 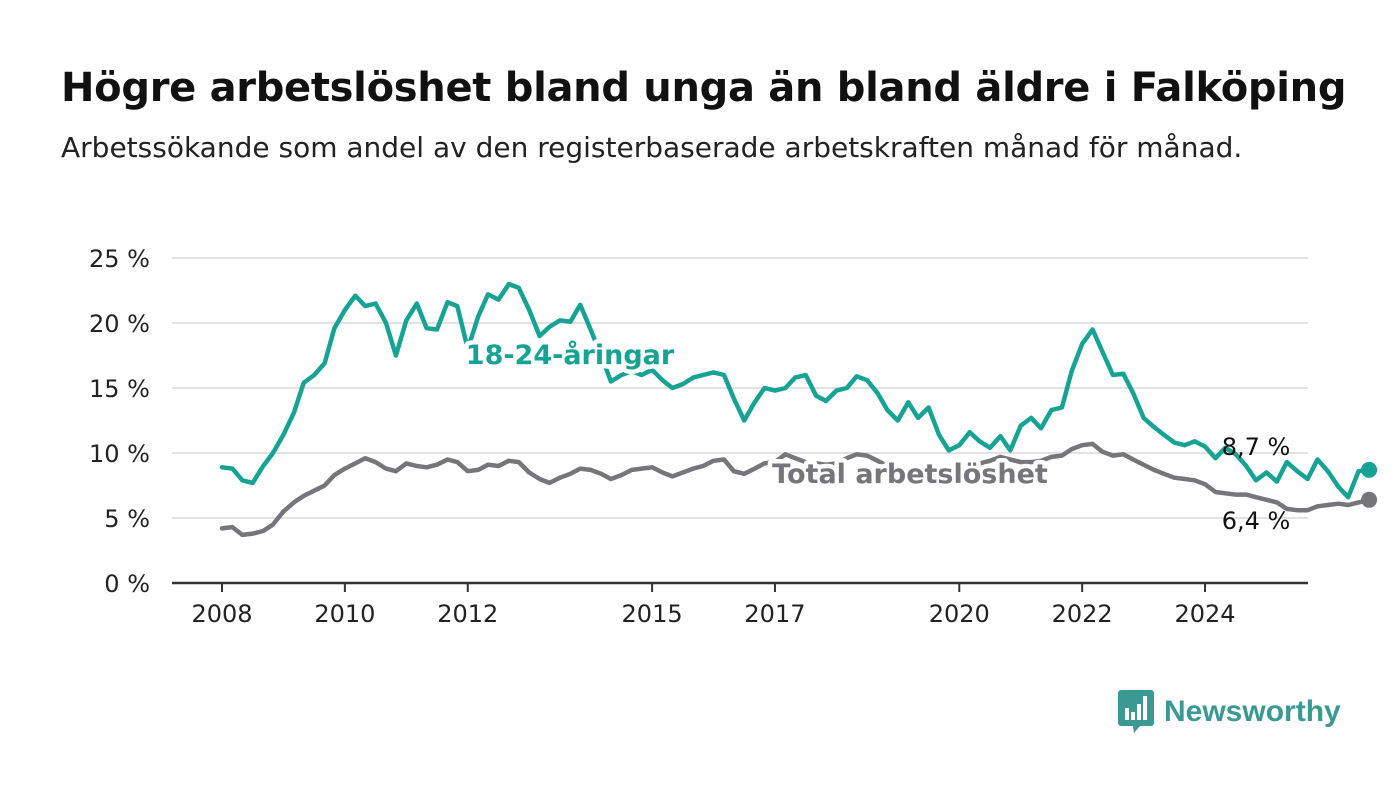 I want to click on x-tick-label: 2008, so click(x=221, y=614).